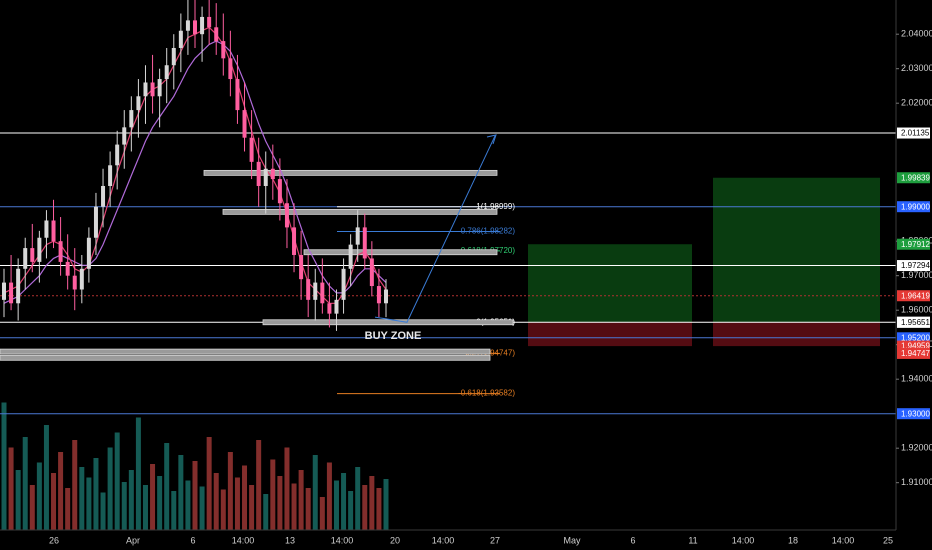 The width and height of the screenshot is (932, 550). Describe the element at coordinates (342, 540) in the screenshot. I see `time-axis-label: 14:00` at that location.